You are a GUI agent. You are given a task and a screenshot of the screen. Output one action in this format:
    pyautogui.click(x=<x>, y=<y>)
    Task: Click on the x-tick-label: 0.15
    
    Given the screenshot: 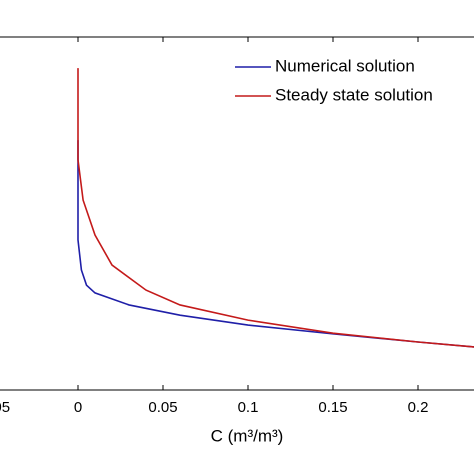 What is the action you would take?
    pyautogui.click(x=332, y=407)
    